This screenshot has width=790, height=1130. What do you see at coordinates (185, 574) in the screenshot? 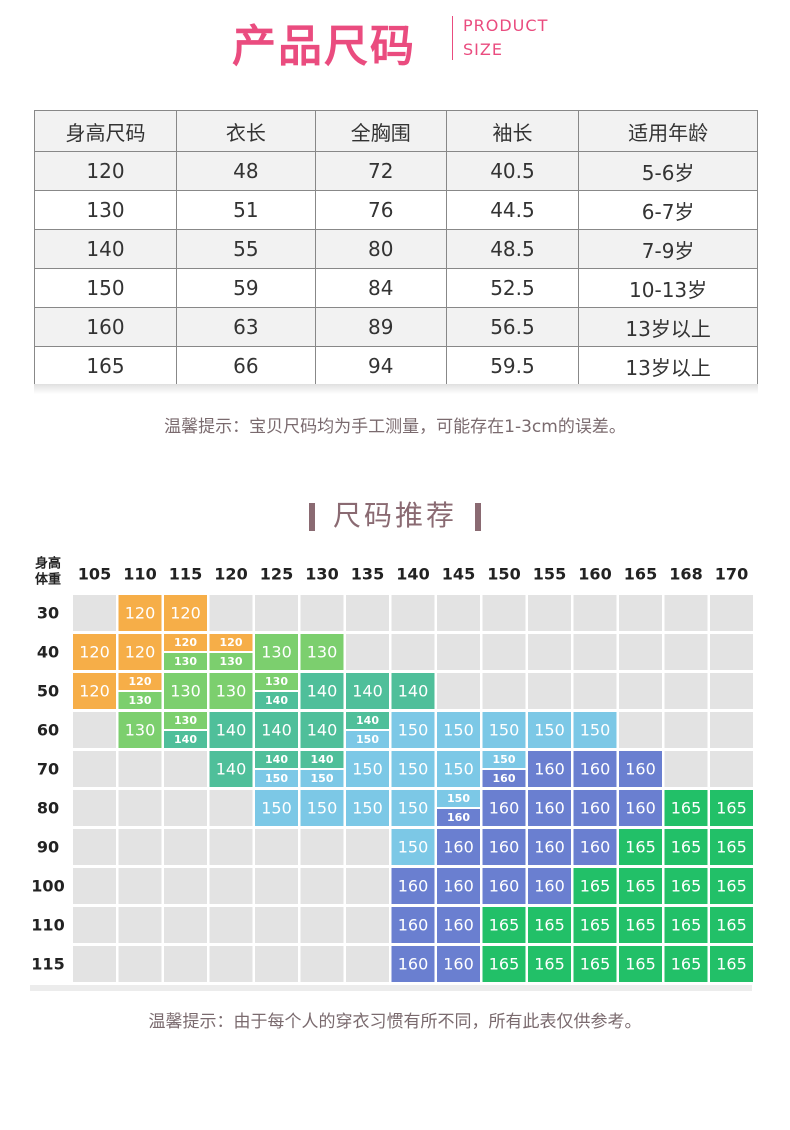
I see `label: 115` at bounding box center [185, 574].